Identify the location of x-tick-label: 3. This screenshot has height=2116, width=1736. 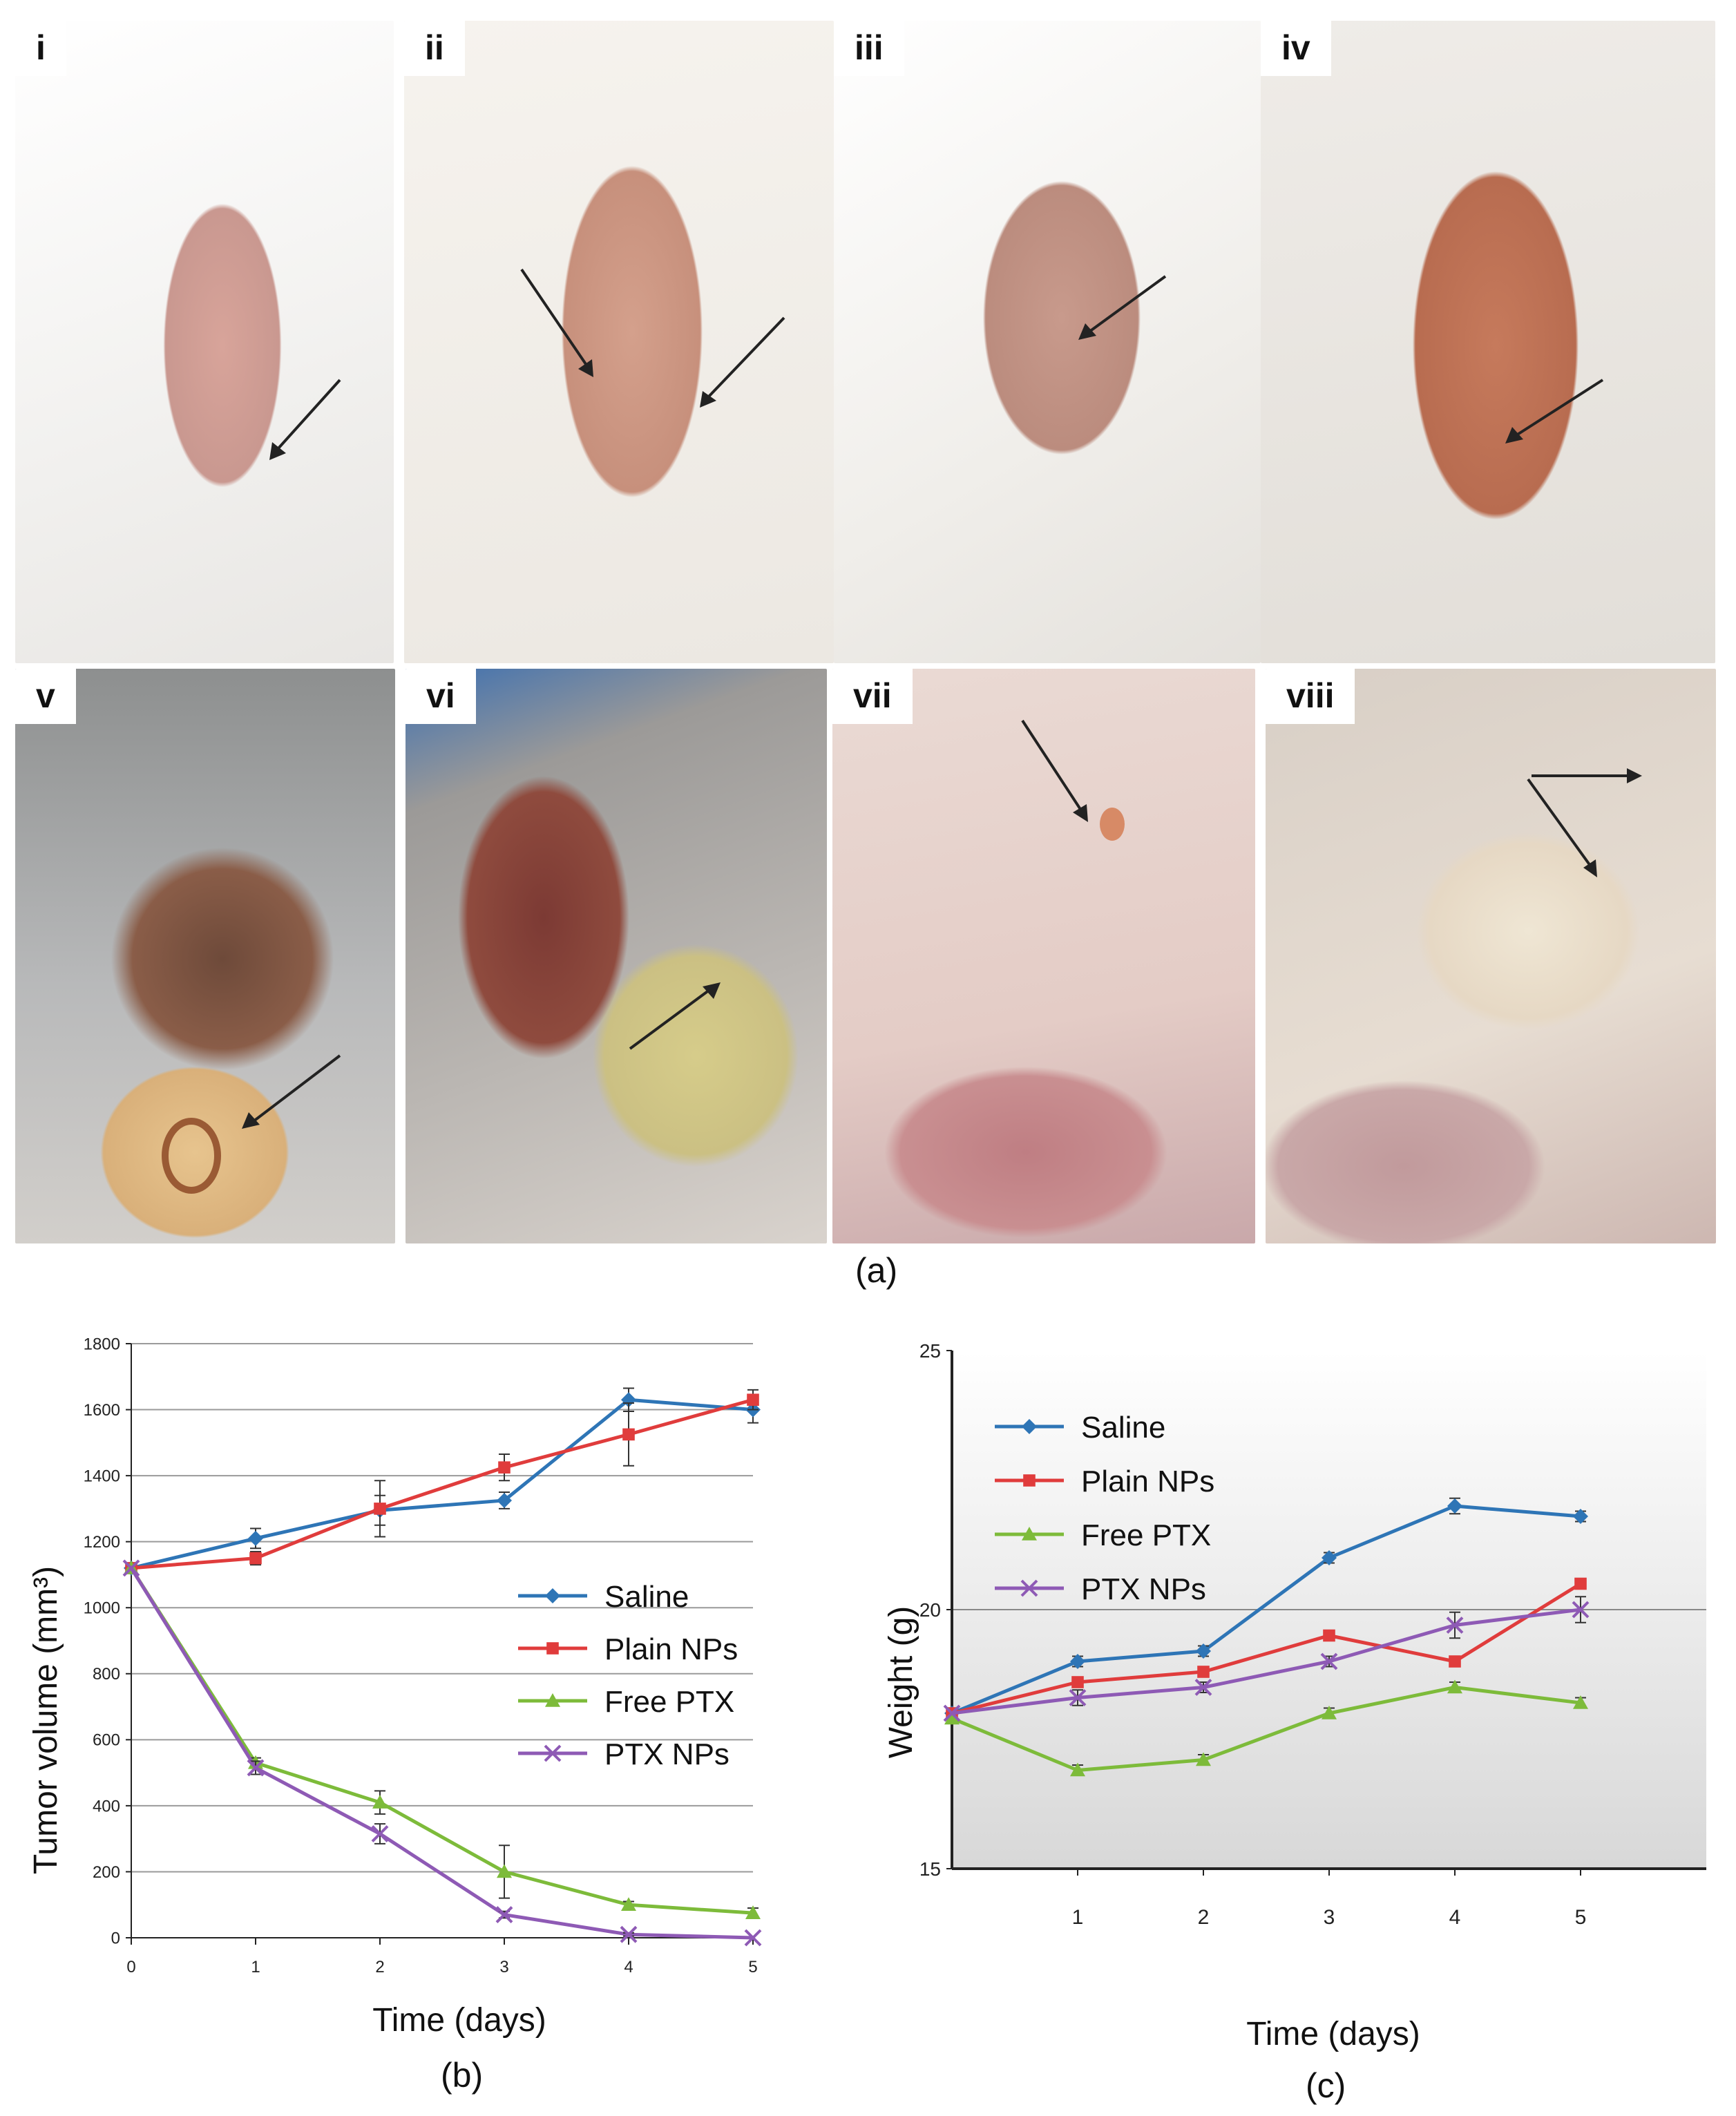
(1329, 1917).